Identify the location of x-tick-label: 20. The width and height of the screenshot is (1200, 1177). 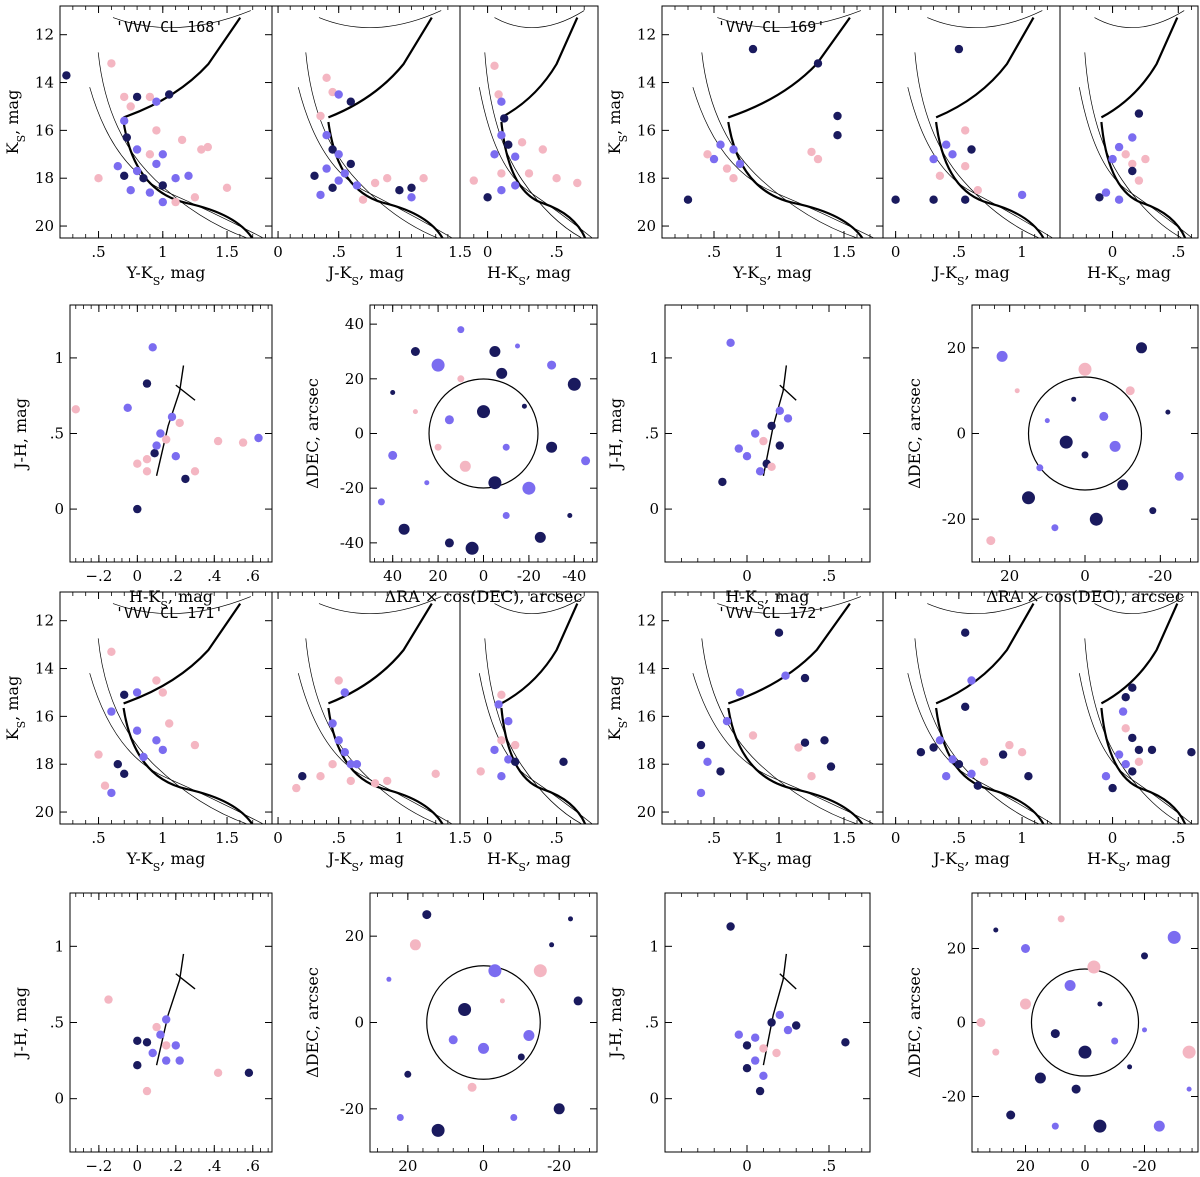
(1025, 1166).